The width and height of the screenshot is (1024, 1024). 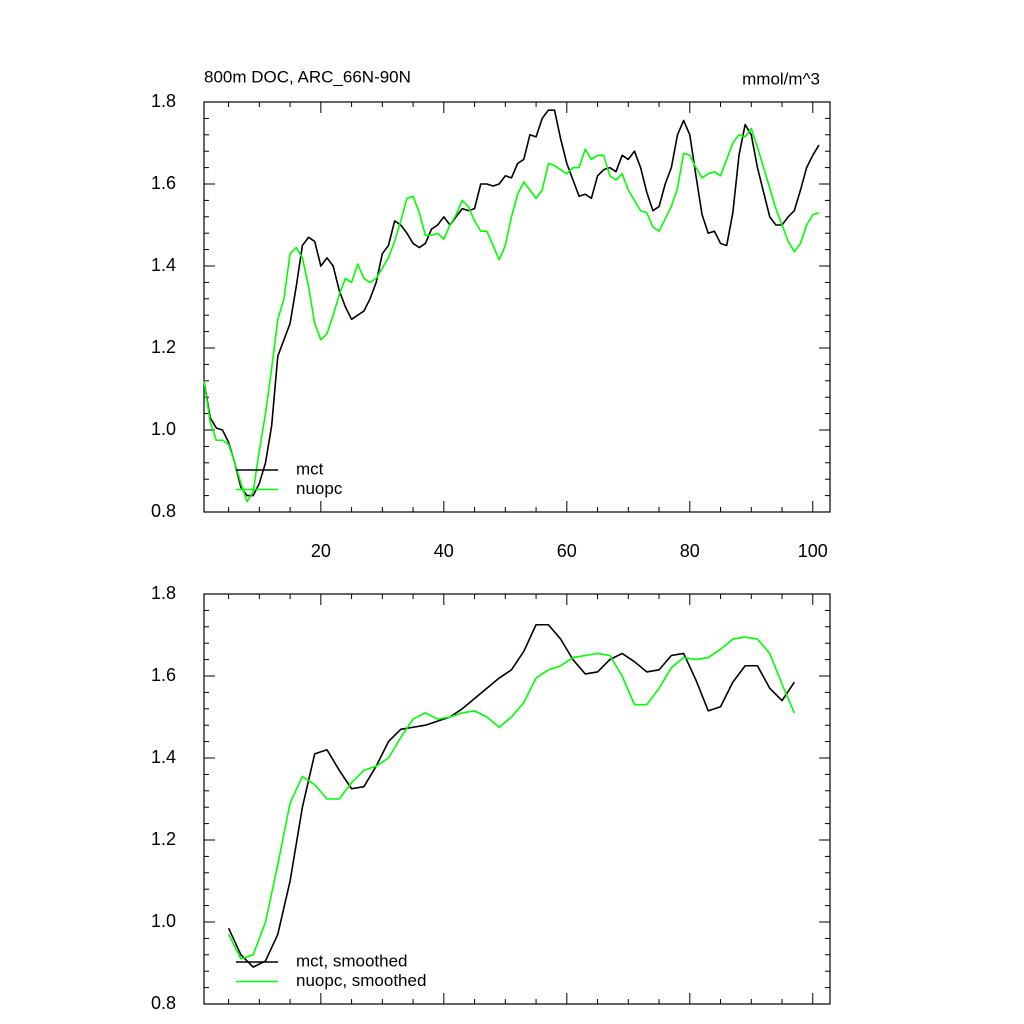 What do you see at coordinates (352, 960) in the screenshot?
I see `legend-label: mct, smoothed` at bounding box center [352, 960].